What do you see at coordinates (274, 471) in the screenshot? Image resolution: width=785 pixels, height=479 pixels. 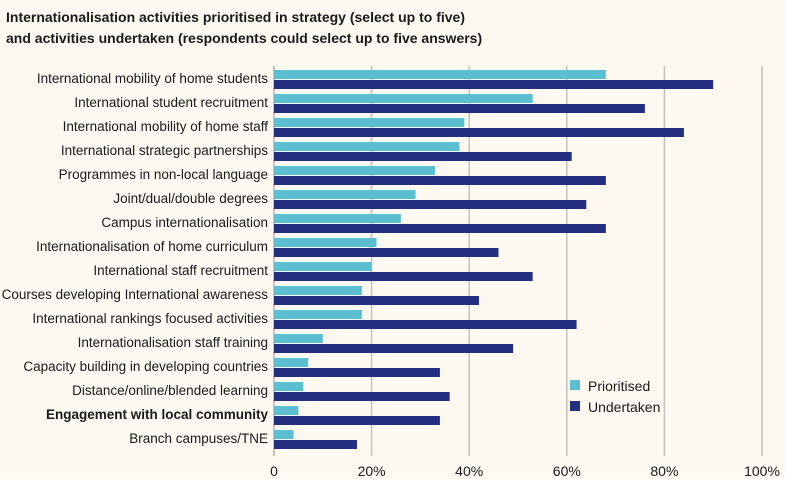 I see `x-tick-label: 0` at bounding box center [274, 471].